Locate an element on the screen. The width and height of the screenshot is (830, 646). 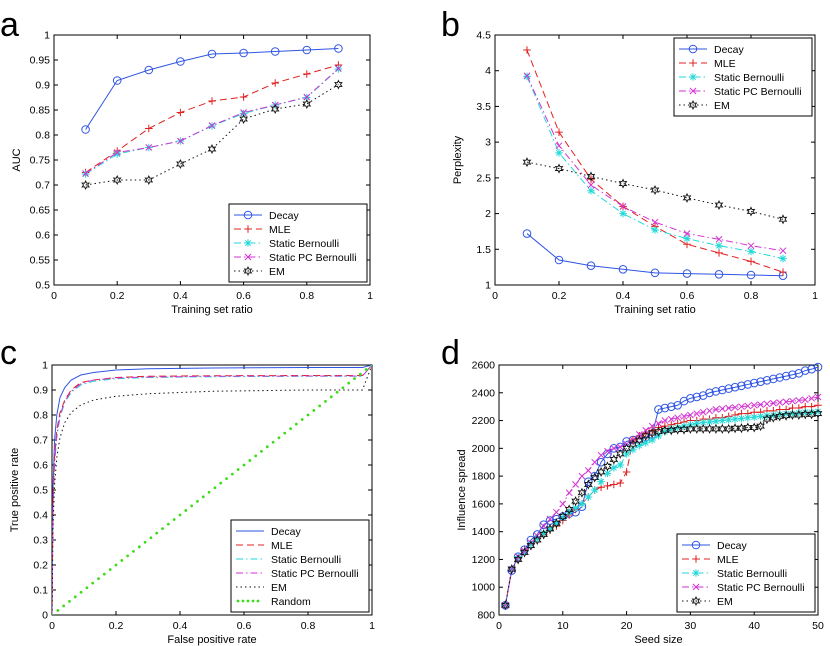
series-decay-line is located at coordinates (212, 89).